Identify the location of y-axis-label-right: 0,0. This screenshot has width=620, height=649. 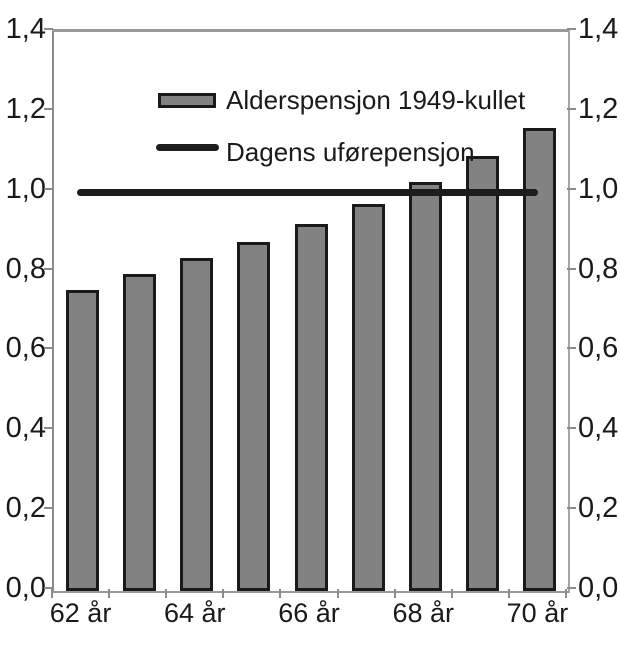
(598, 588).